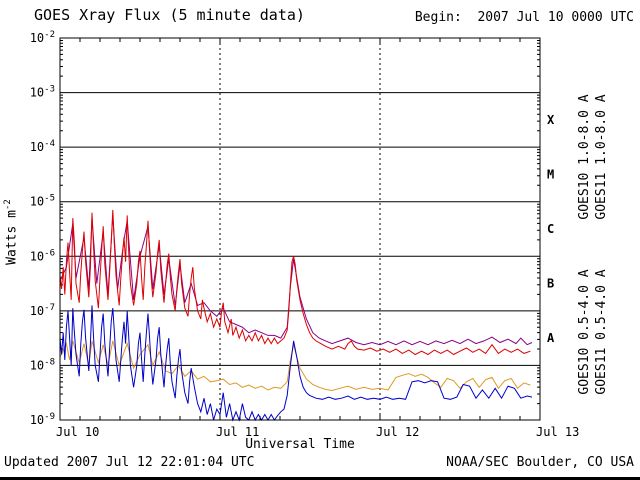 The width and height of the screenshot is (640, 480). What do you see at coordinates (42, 364) in the screenshot?
I see `svg-text: 10-8` at bounding box center [42, 364].